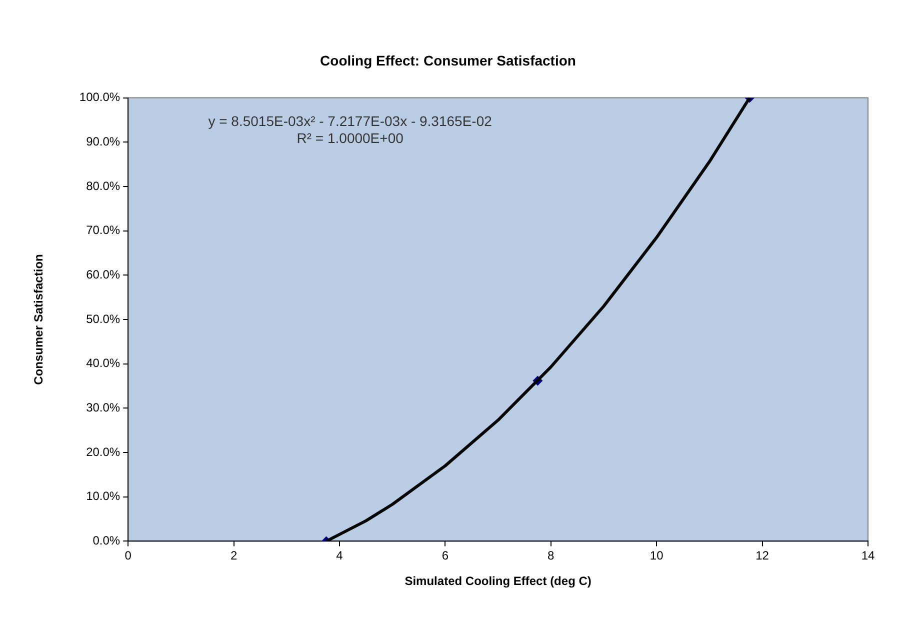  I want to click on x-tick-label: 10, so click(657, 555).